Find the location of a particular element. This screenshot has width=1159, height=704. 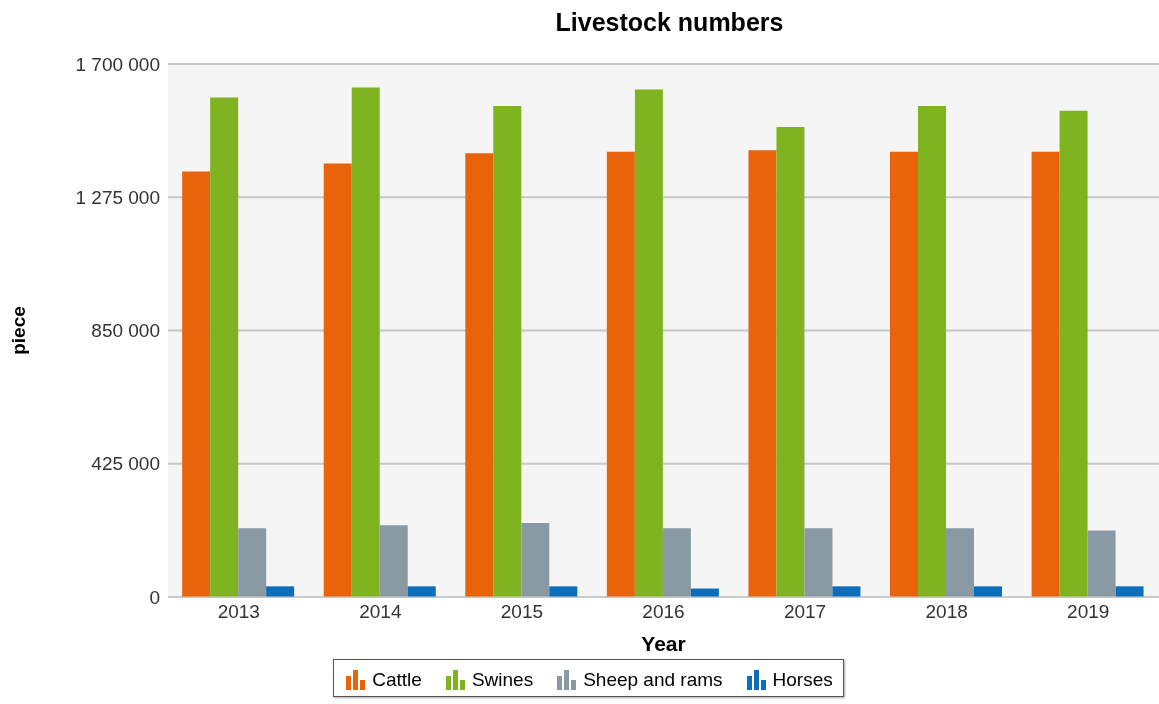

legend-label: Swines is located at coordinates (502, 680).